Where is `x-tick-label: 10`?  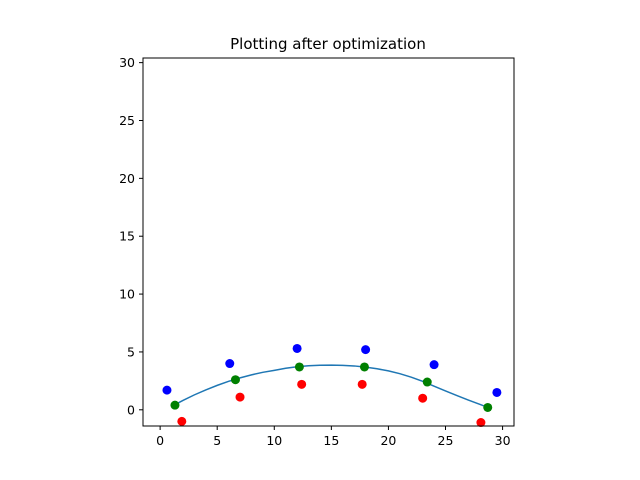 x-tick-label: 10 is located at coordinates (274, 440).